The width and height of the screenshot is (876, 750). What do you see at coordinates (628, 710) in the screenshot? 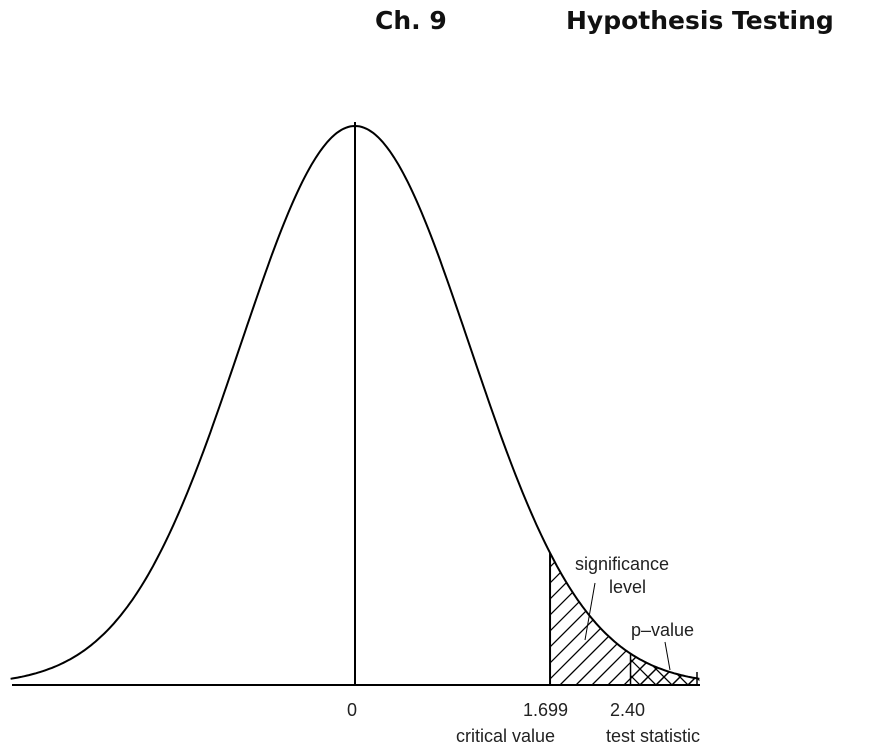
I see `tick-label-test: 2.40` at bounding box center [628, 710].